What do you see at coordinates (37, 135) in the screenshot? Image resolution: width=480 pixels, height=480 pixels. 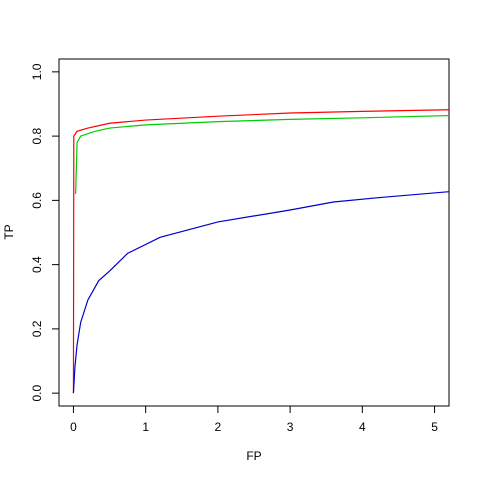 I see `y-tick-label: 0.8` at bounding box center [37, 135].